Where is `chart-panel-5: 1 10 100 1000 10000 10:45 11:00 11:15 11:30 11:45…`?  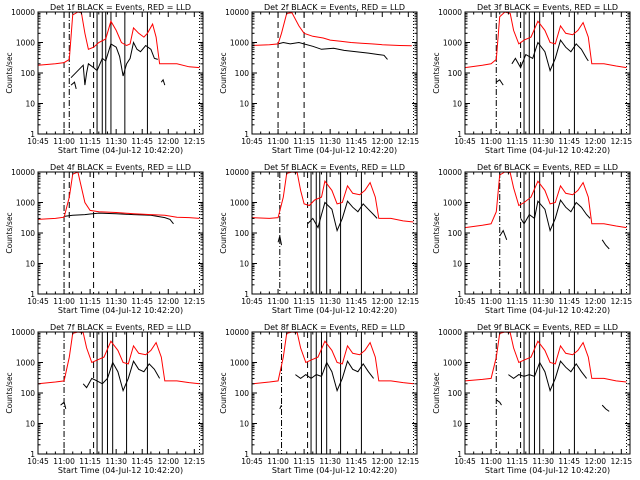 chart-panel-5: 1 10 100 1000 10000 10:45 11:00 11:15 11:30 11:45… is located at coordinates (319, 239).